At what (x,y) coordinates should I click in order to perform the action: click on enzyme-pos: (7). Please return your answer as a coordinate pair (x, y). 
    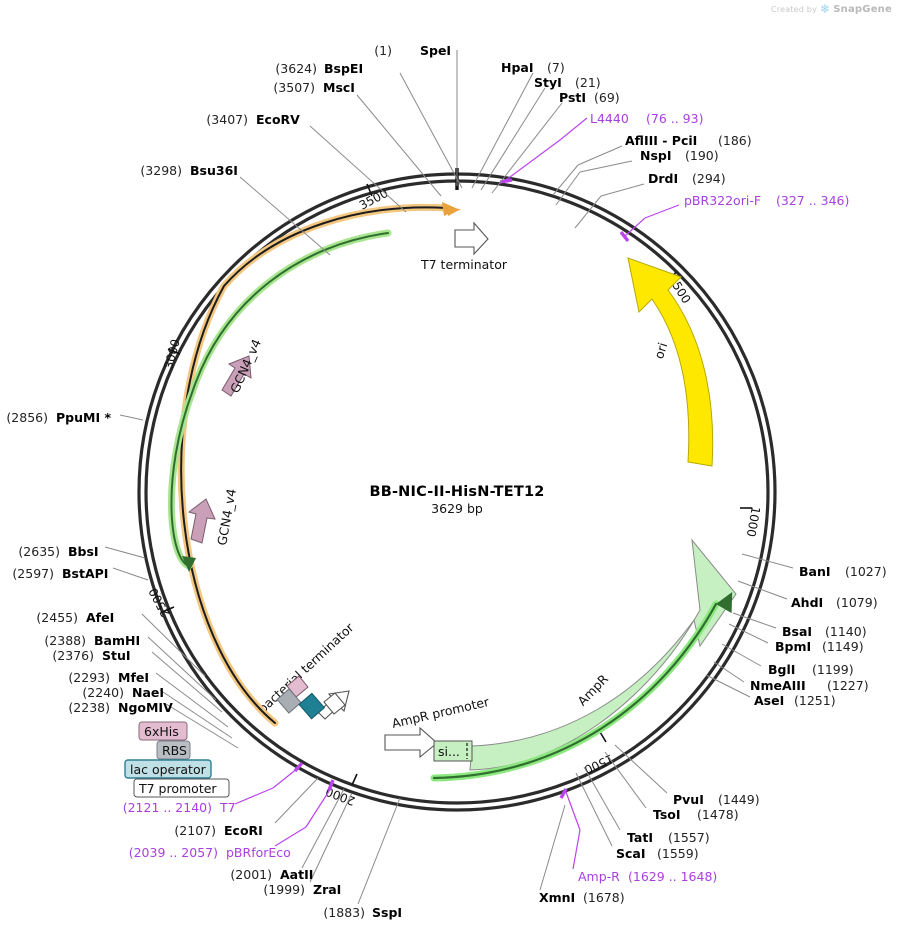
    Looking at the image, I should click on (556, 67).